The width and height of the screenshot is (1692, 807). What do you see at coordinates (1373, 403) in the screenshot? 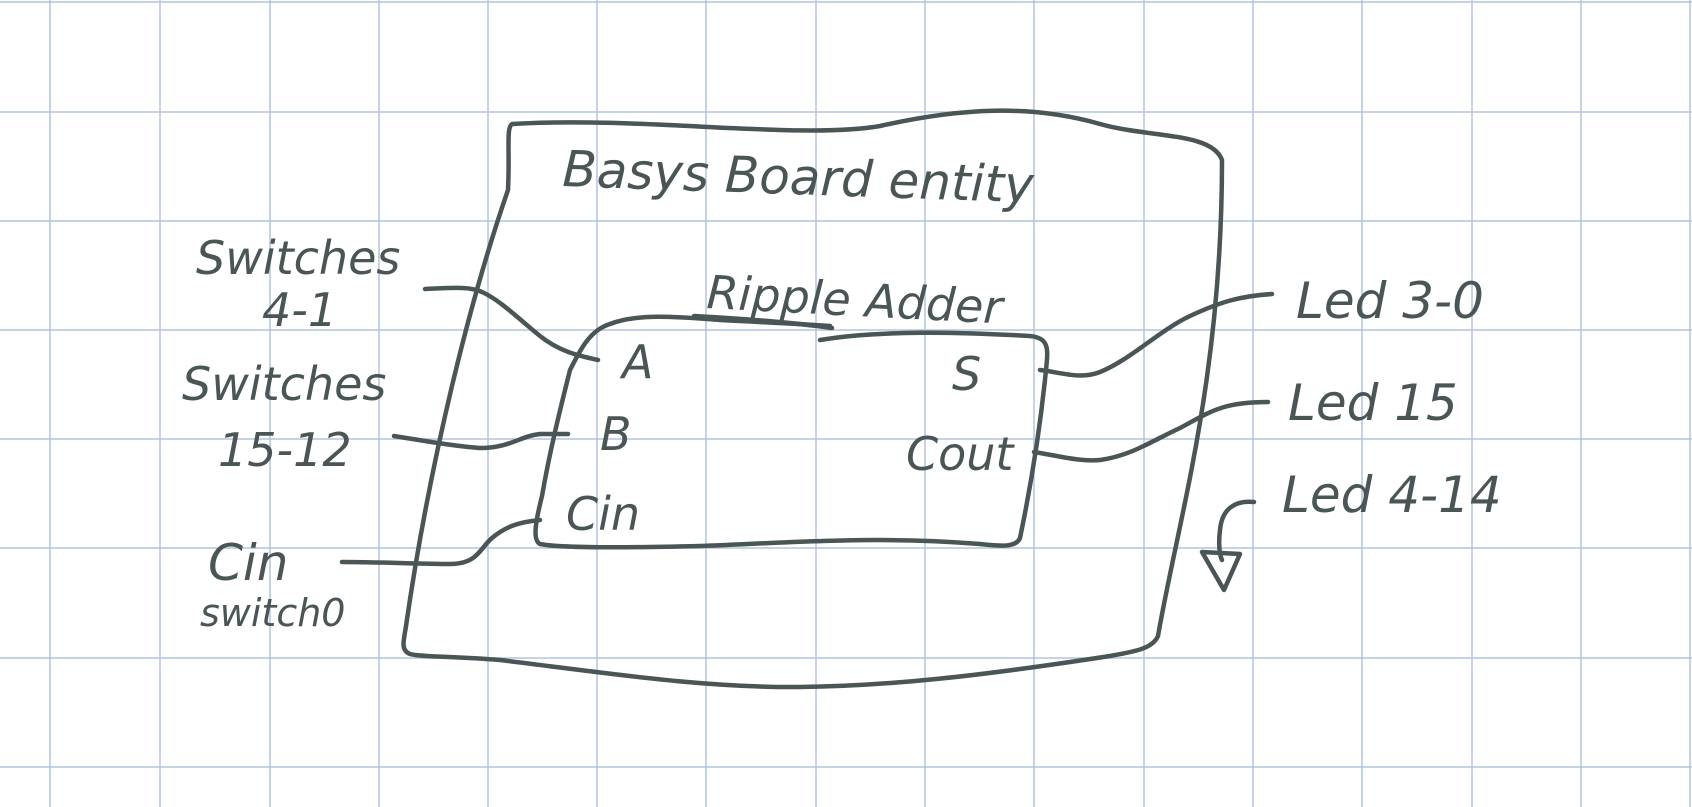
I see `output-led-15: Led 15` at bounding box center [1373, 403].